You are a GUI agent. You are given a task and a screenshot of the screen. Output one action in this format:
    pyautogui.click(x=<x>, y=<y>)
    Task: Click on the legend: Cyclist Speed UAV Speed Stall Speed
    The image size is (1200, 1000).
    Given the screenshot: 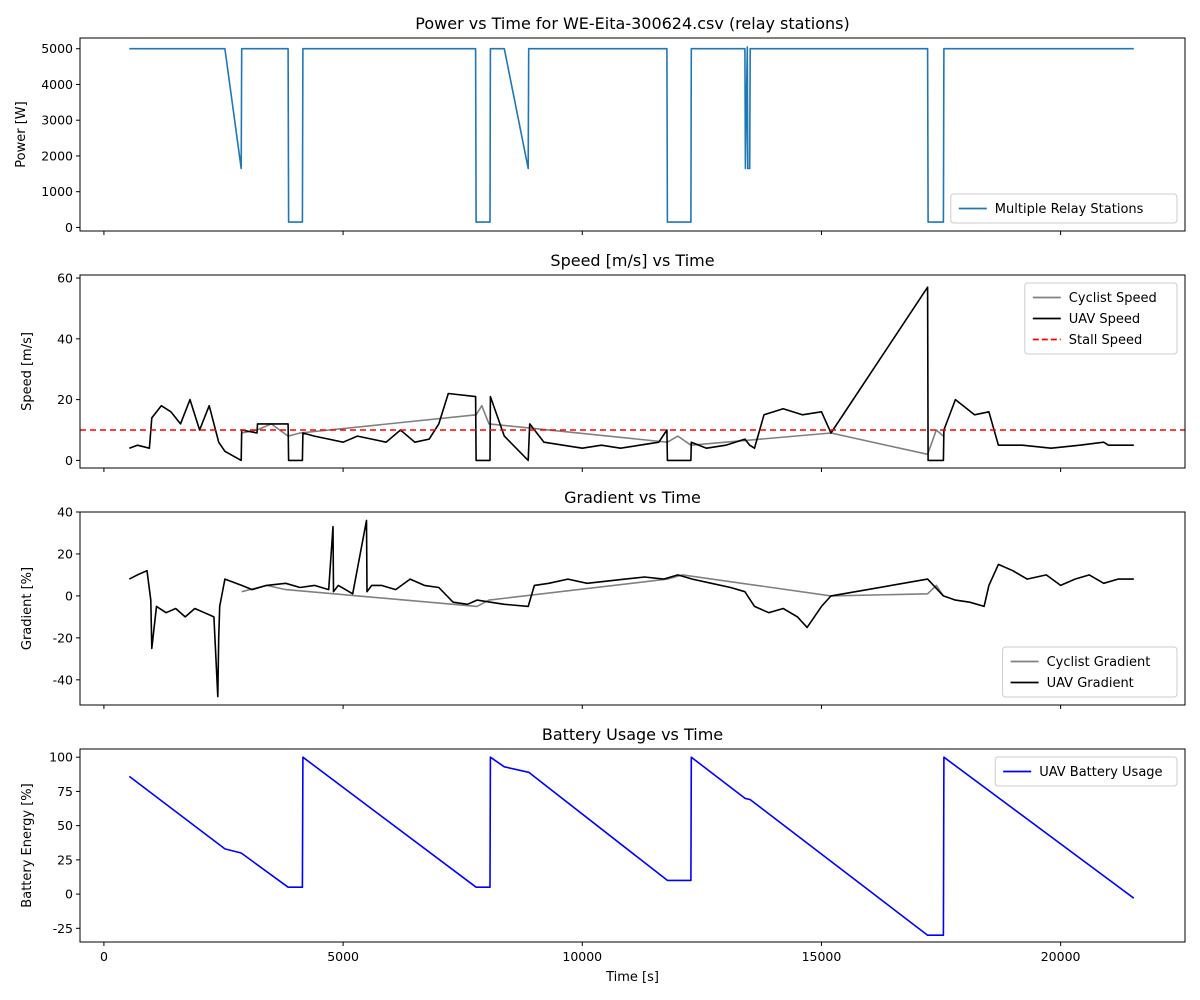 What is the action you would take?
    pyautogui.click(x=1101, y=318)
    